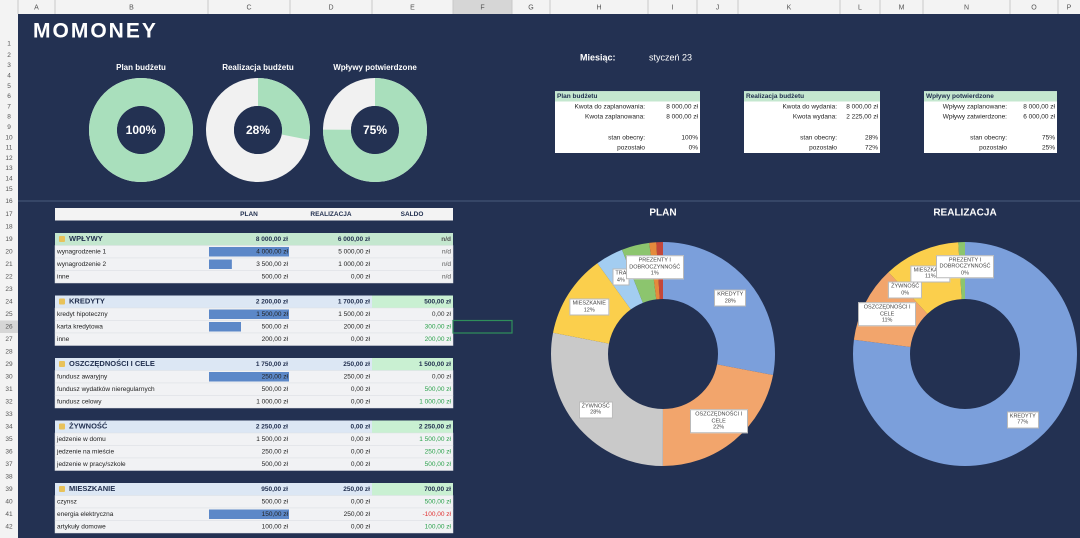 The image size is (1080, 538). What do you see at coordinates (81, 264) in the screenshot?
I see `item-name: wynagrodzenie 2` at bounding box center [81, 264].